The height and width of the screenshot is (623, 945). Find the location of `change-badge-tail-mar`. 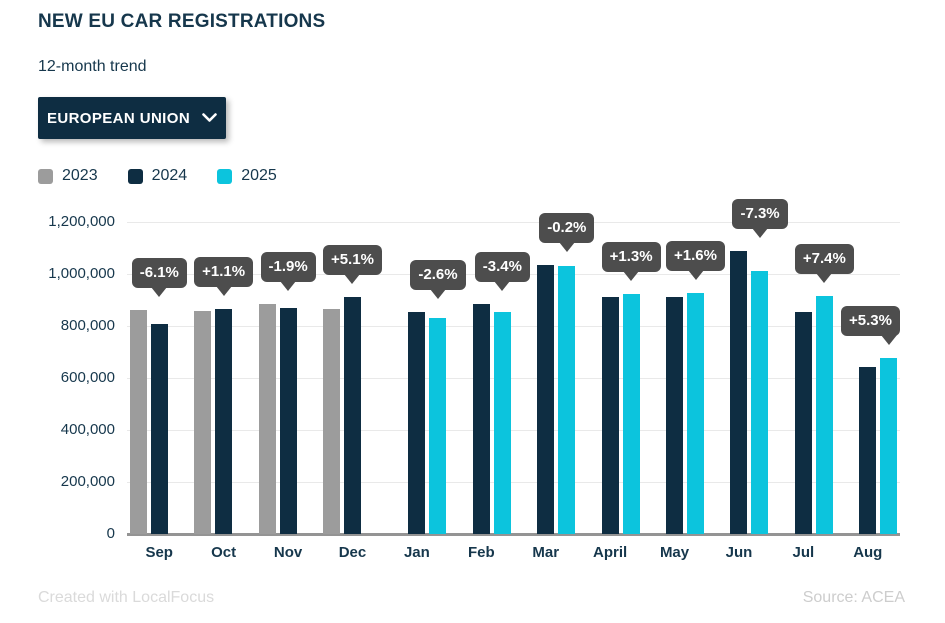

change-badge-tail-mar is located at coordinates (566, 247).